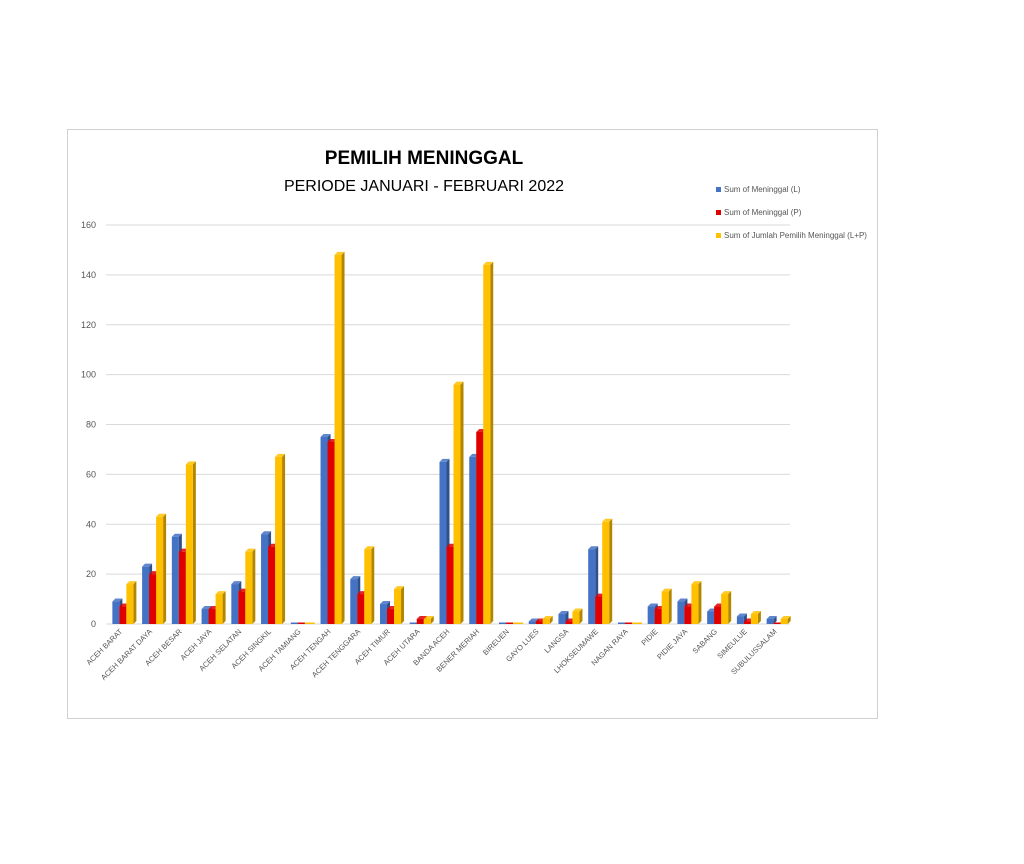 The image size is (1024, 864). I want to click on chart-subtitle: PERIODE JANUARI - FEBRUARI 2022, so click(424, 186).